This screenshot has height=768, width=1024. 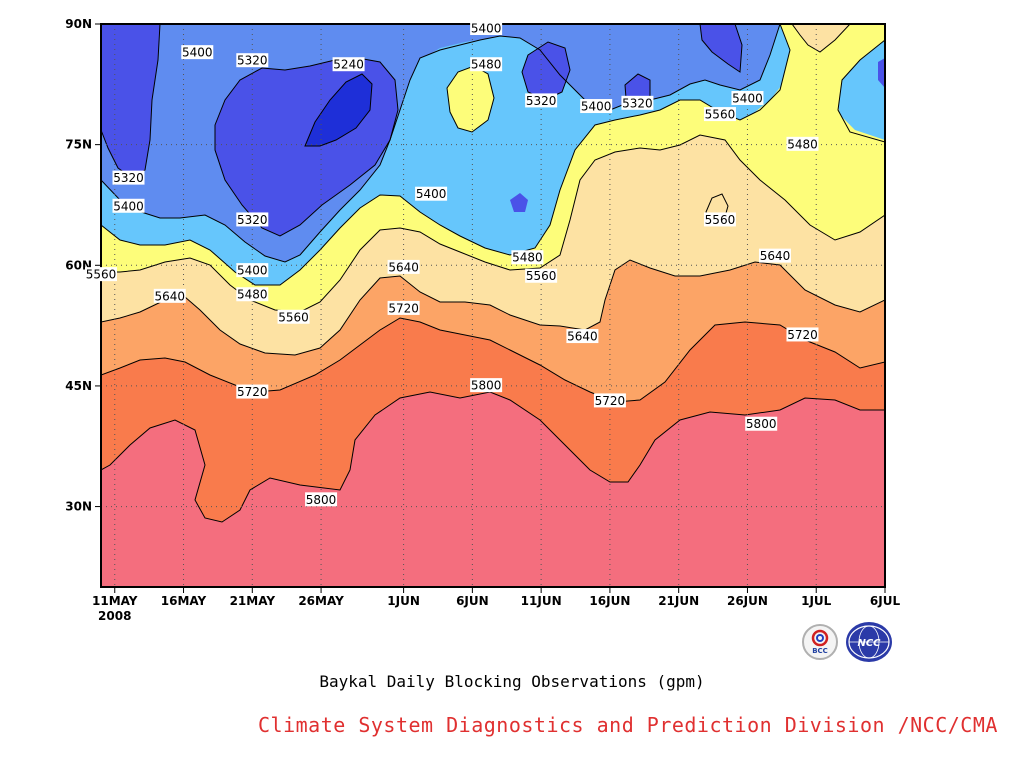 What do you see at coordinates (637, 88) in the screenshot?
I see `band-5240-5320-d` at bounding box center [637, 88].